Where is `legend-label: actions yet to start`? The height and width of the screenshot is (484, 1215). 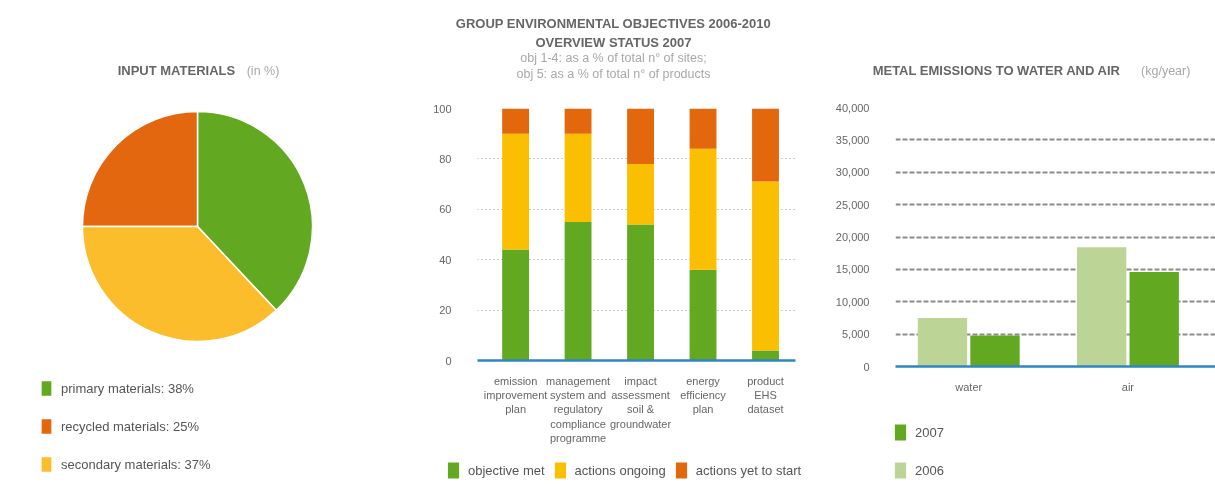 legend-label: actions yet to start is located at coordinates (748, 470).